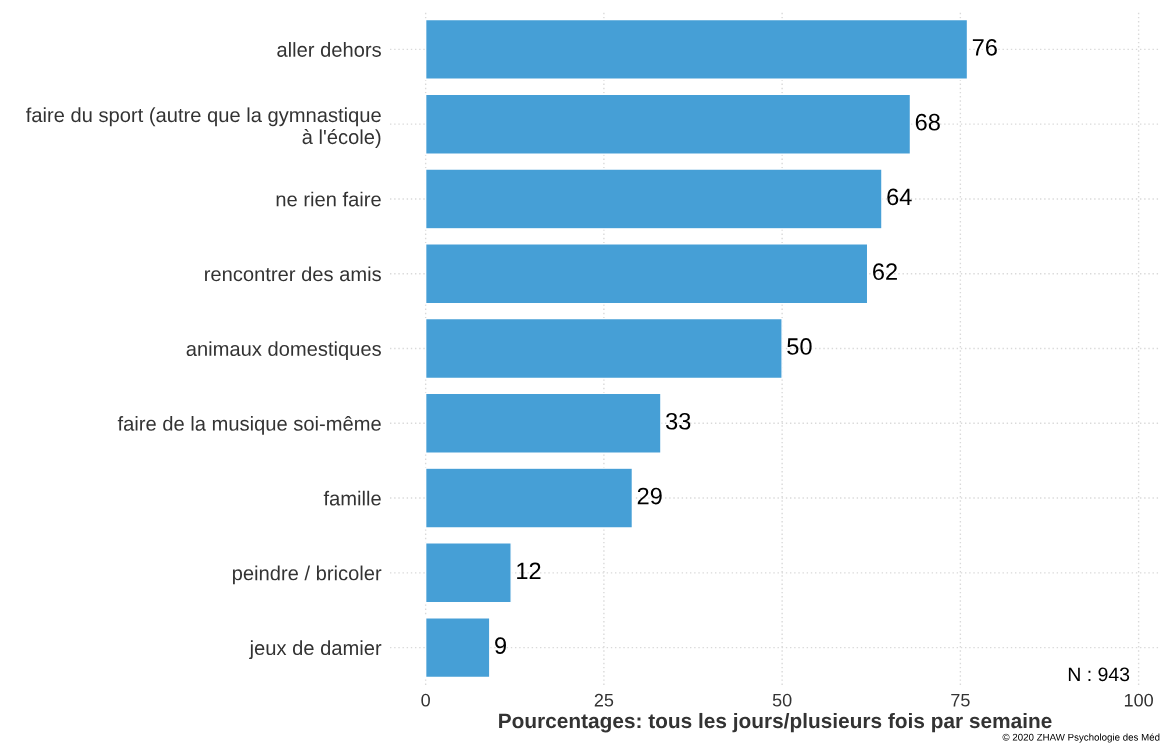 Image resolution: width=1164 pixels, height=744 pixels. Describe the element at coordinates (328, 199) in the screenshot. I see `y-tick-label: ne rien faire` at that location.